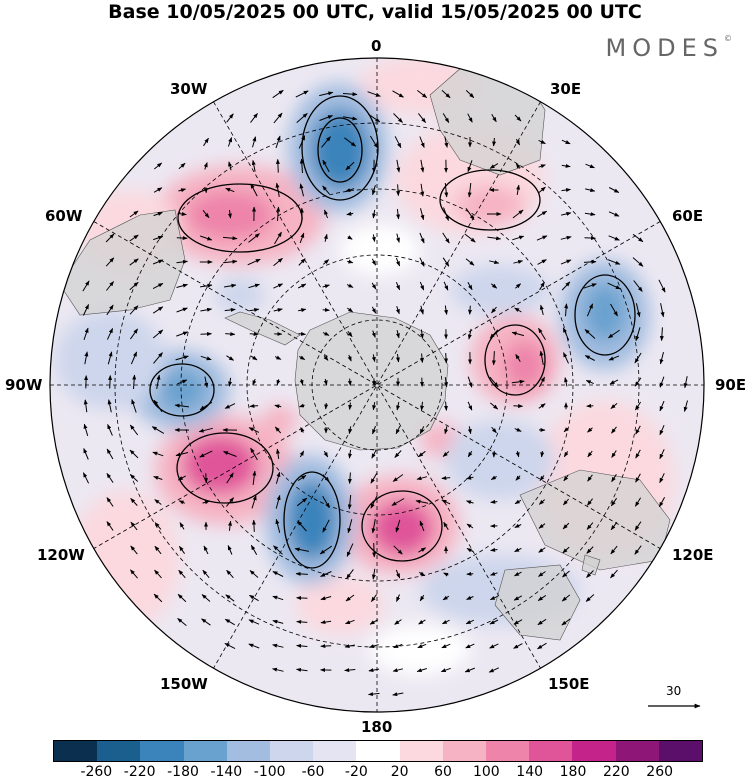 This screenshot has height=783, width=750. I want to click on colorbar, so click(378, 751).